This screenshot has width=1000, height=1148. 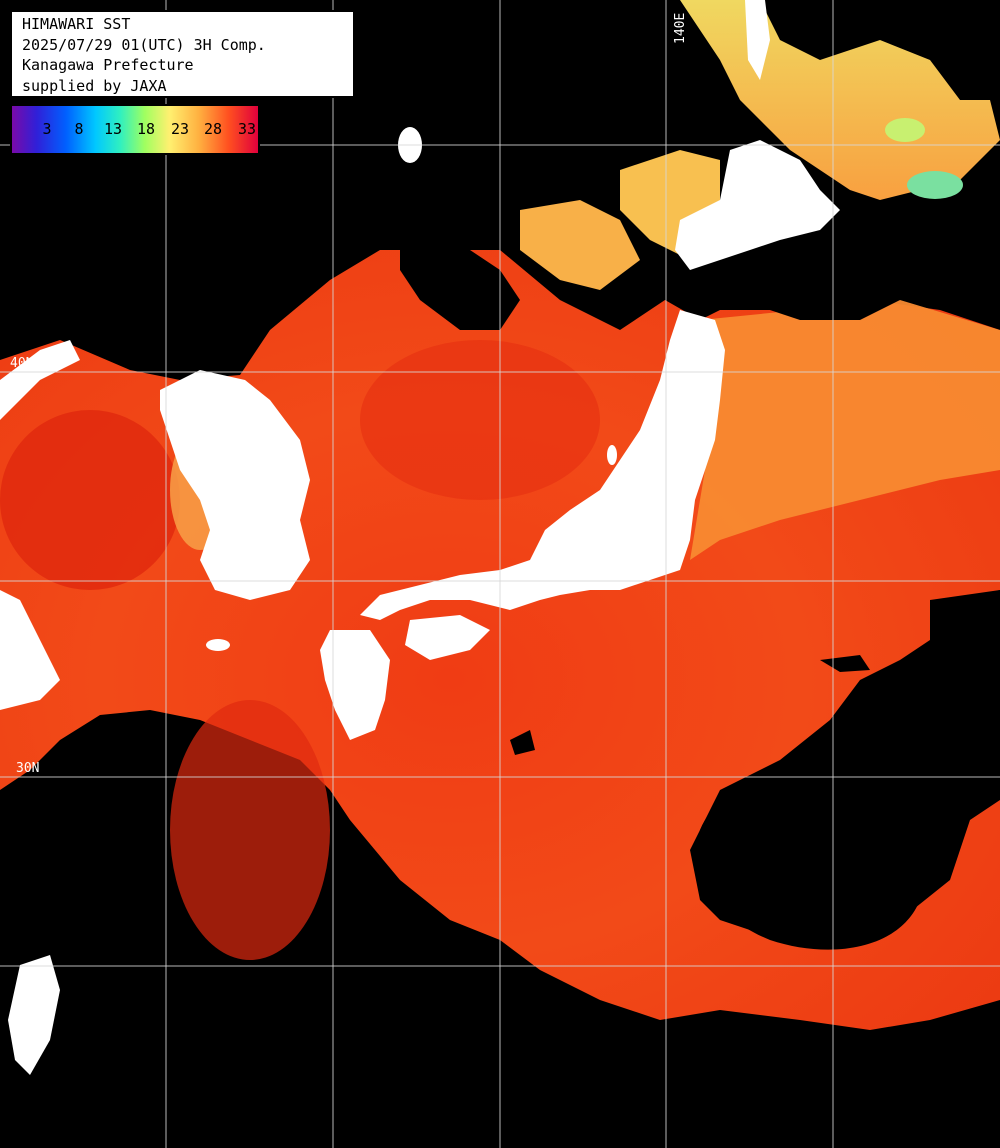 What do you see at coordinates (213, 129) in the screenshot?
I see `scale-tick-label: 28` at bounding box center [213, 129].